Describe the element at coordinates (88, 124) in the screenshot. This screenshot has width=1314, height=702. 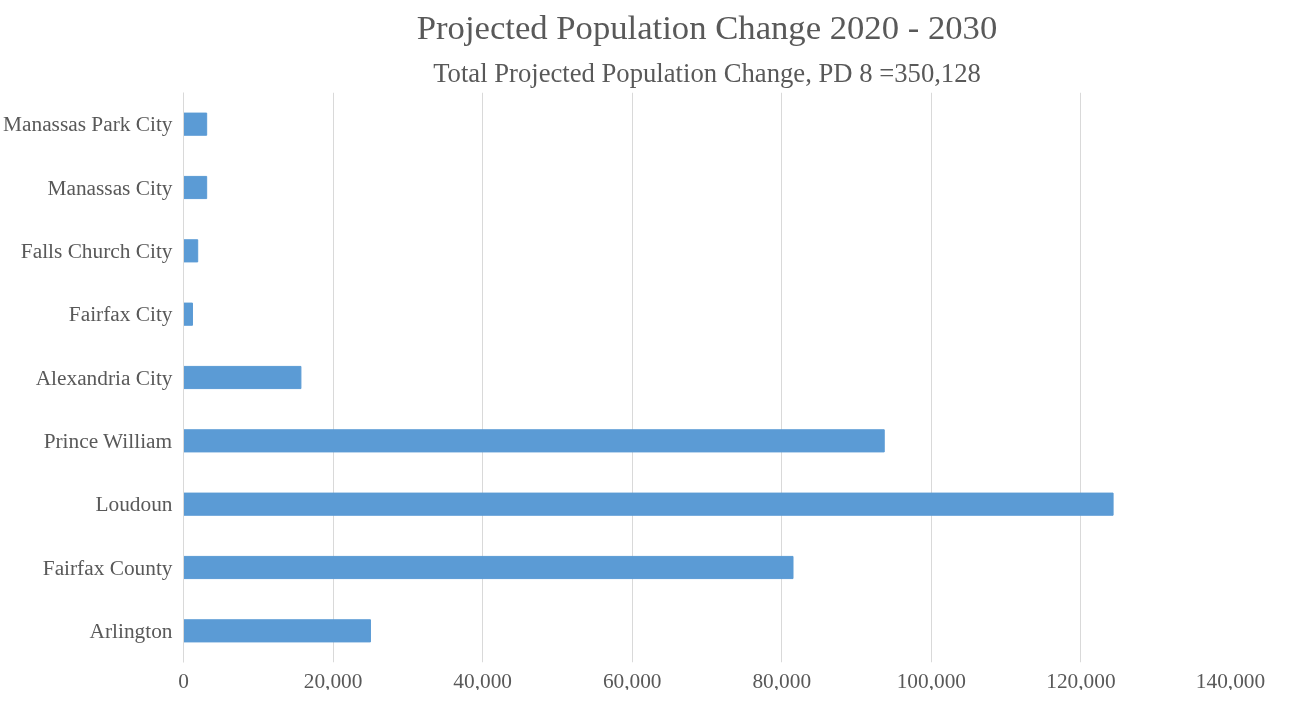
I see `y-tick-label: Manassas Park City` at that location.